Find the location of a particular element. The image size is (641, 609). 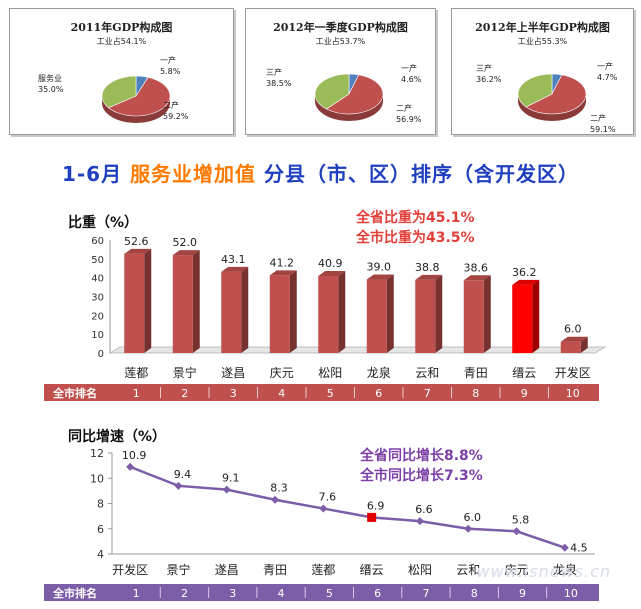

bar-ytick-label: 30 is located at coordinates (97, 298).